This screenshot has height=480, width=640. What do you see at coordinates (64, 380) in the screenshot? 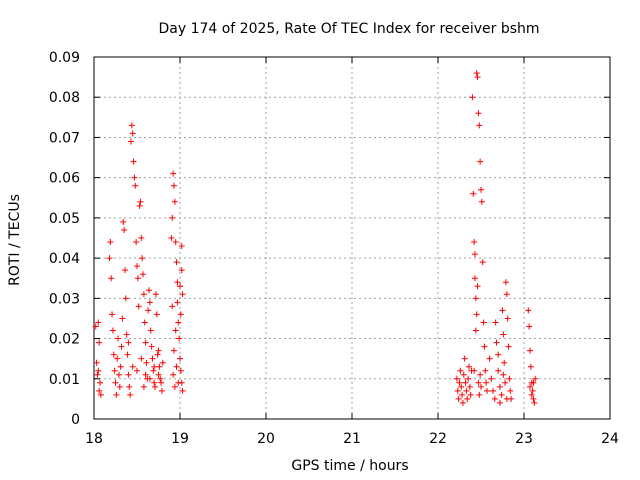
I see `y-tick-label: 0.01` at bounding box center [64, 380].